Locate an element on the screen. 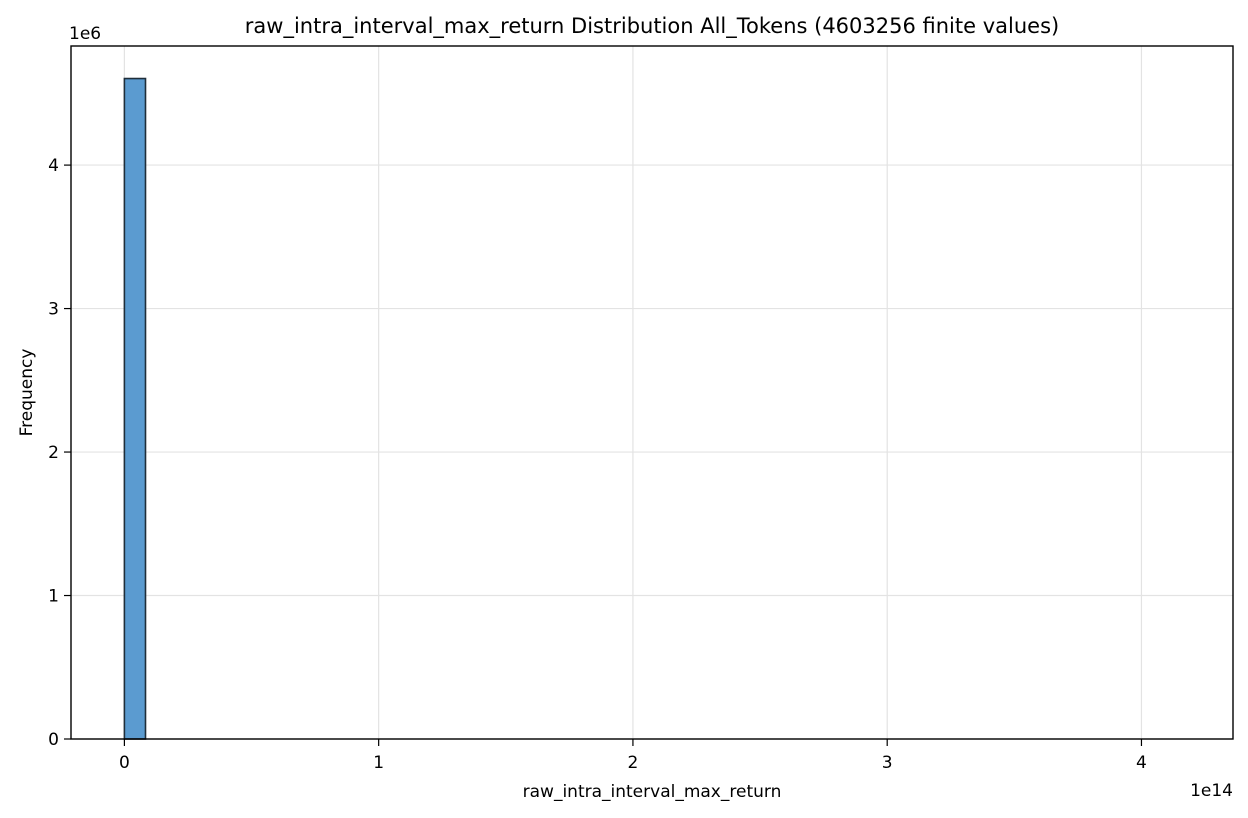  y-tick-label: 0 is located at coordinates (53, 740).